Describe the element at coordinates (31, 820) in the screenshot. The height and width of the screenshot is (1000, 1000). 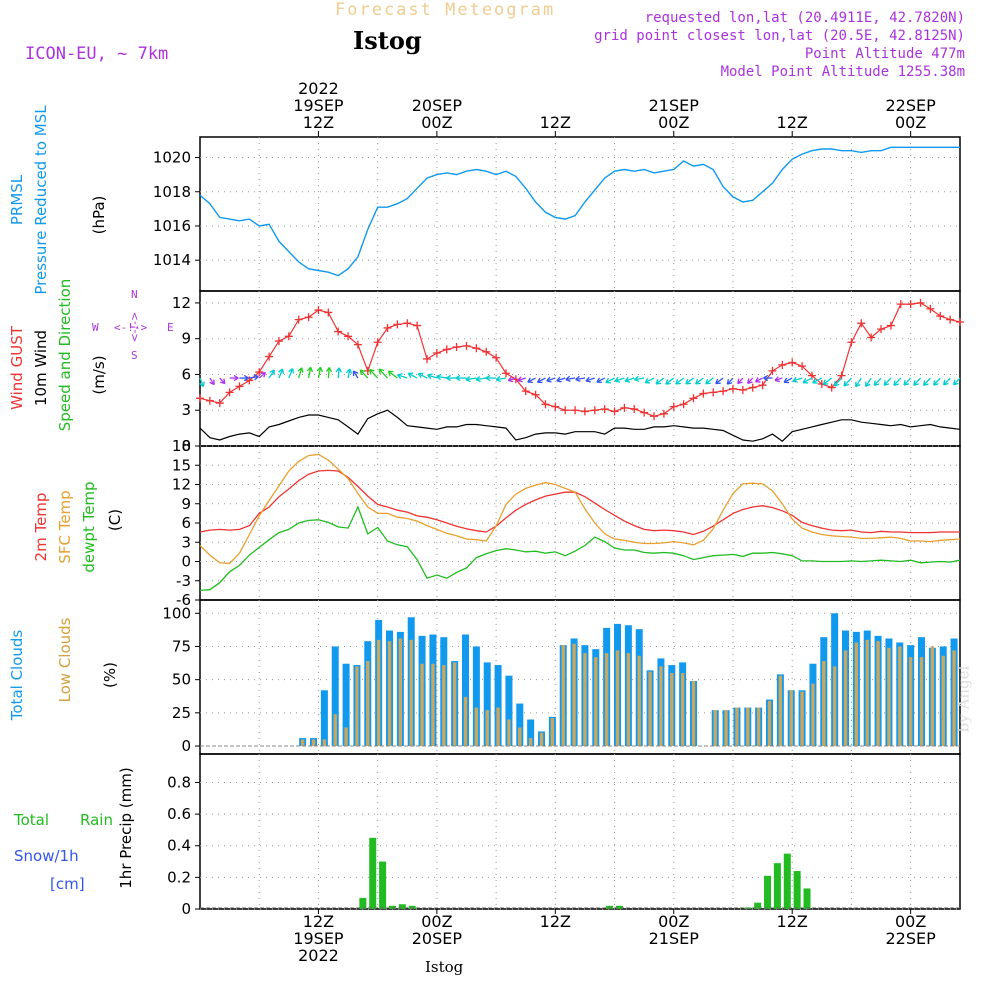
I see `precip-label-total: Total` at that location.